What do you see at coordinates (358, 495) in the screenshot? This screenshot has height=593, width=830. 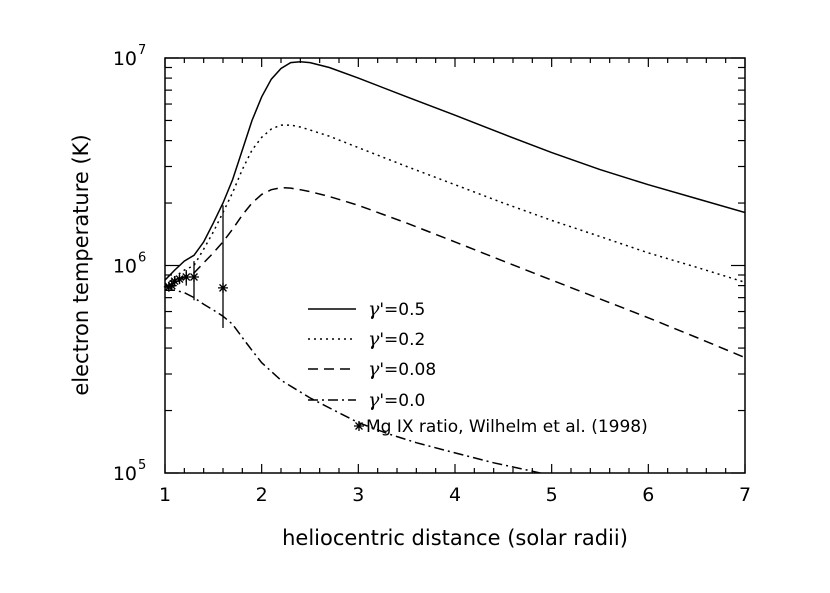 I see `x-tick-label: 3` at bounding box center [358, 495].